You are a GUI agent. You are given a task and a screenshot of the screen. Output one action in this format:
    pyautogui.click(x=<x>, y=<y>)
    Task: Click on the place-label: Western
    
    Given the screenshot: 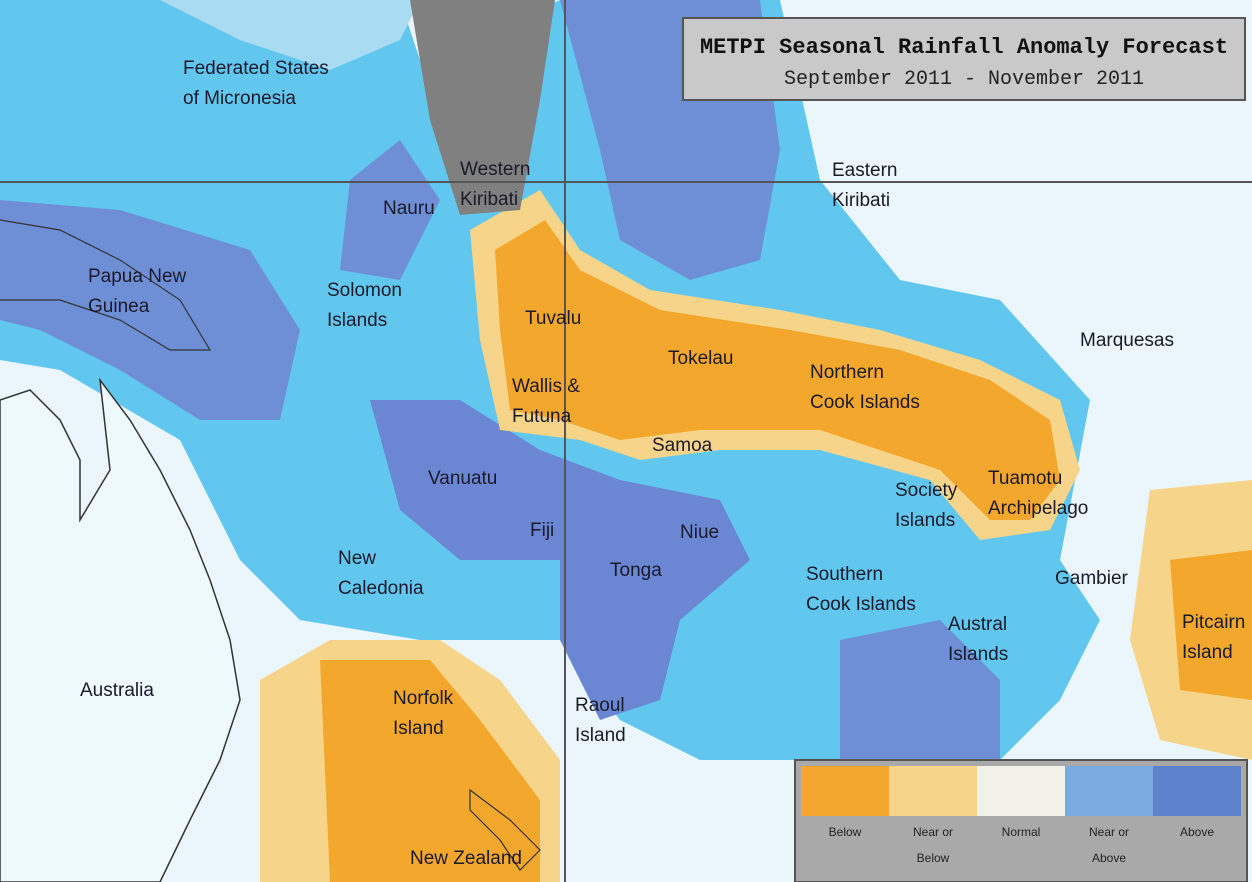 What is the action you would take?
    pyautogui.click(x=495, y=169)
    